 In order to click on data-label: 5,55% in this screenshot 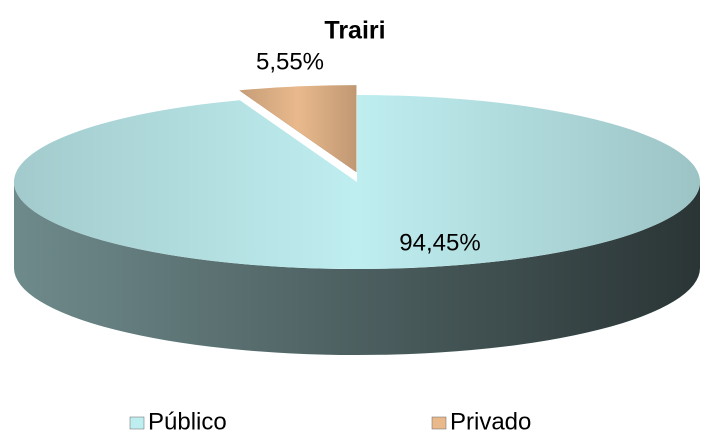, I will do `click(290, 61)`.